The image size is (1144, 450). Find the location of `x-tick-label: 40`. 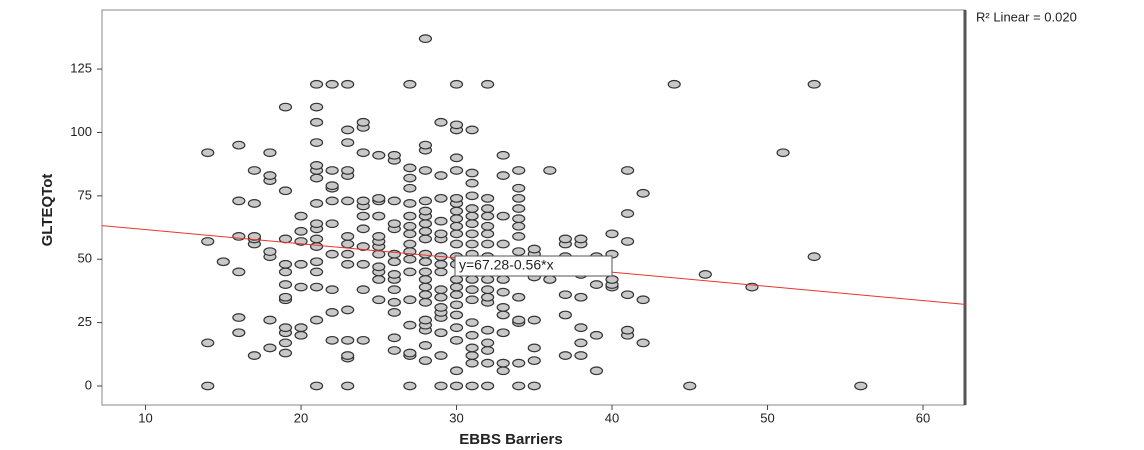

x-tick-label: 40 is located at coordinates (612, 417).